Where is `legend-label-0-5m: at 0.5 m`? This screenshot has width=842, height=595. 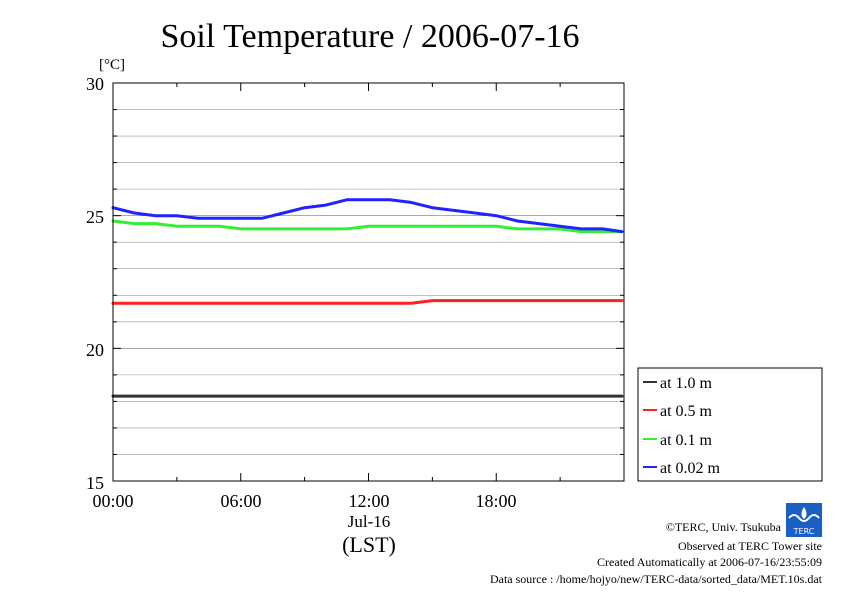
legend-label-0-5m: at 0.5 m is located at coordinates (686, 411).